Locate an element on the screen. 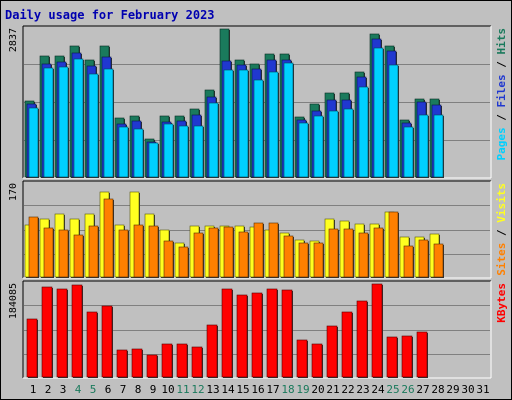  bar-pages-18-face is located at coordinates (288, 120).